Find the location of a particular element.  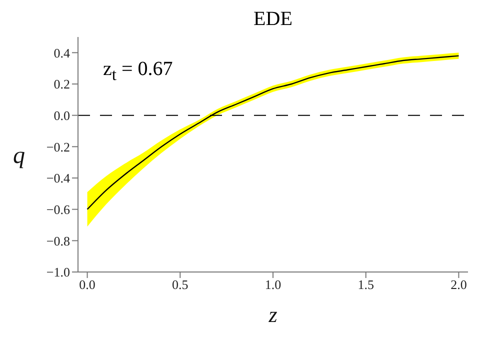

y-tick-label: −0.2 is located at coordinates (58, 146).